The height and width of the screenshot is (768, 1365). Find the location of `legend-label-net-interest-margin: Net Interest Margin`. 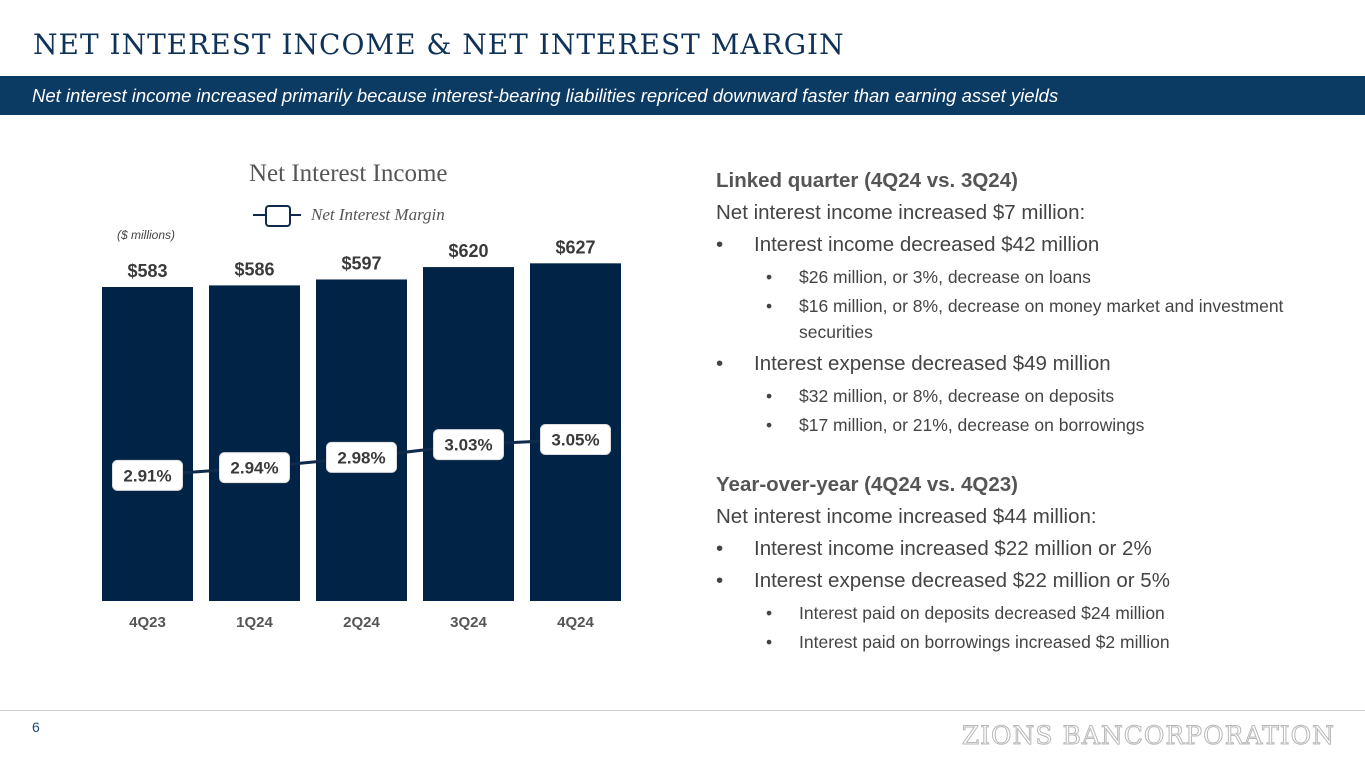

legend-label-net-interest-margin: Net Interest Margin is located at coordinates (378, 214).